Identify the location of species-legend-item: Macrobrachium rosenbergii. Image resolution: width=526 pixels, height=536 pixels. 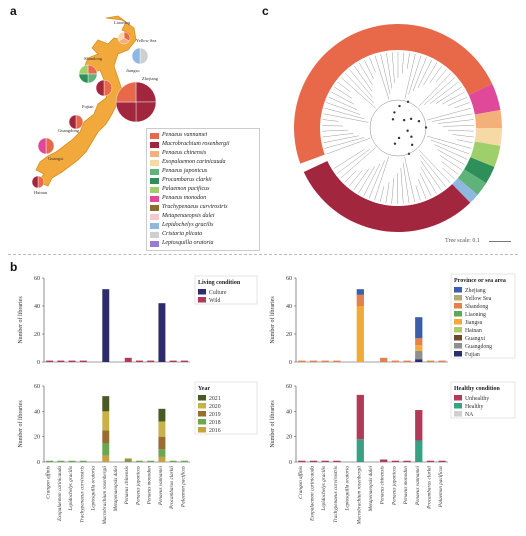
(203, 144).